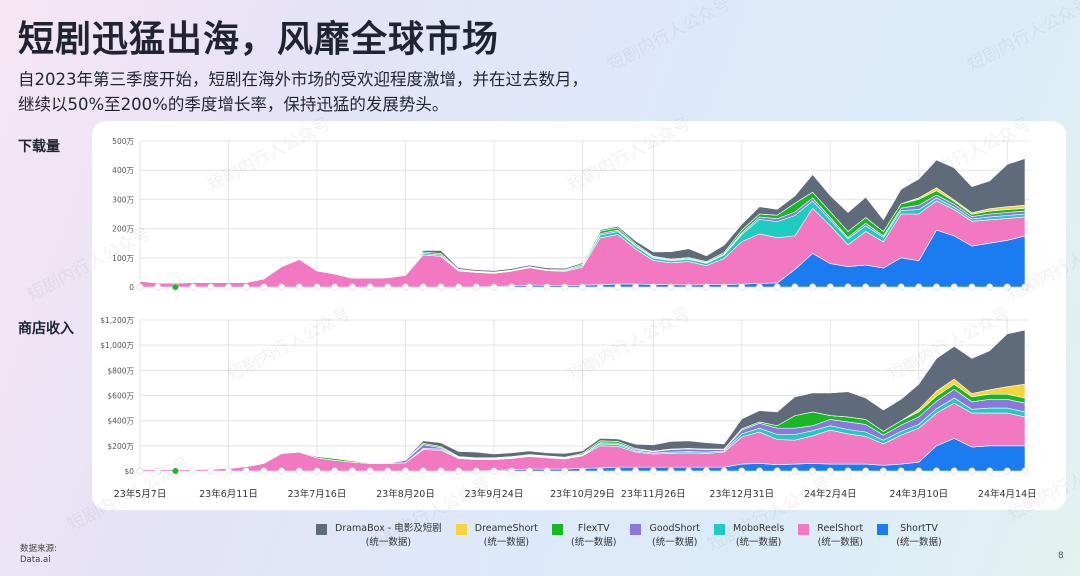 Image resolution: width=1080 pixels, height=576 pixels. What do you see at coordinates (496, 536) in the screenshot?
I see `legend-item-1: DreameShort (统一数据)` at bounding box center [496, 536].